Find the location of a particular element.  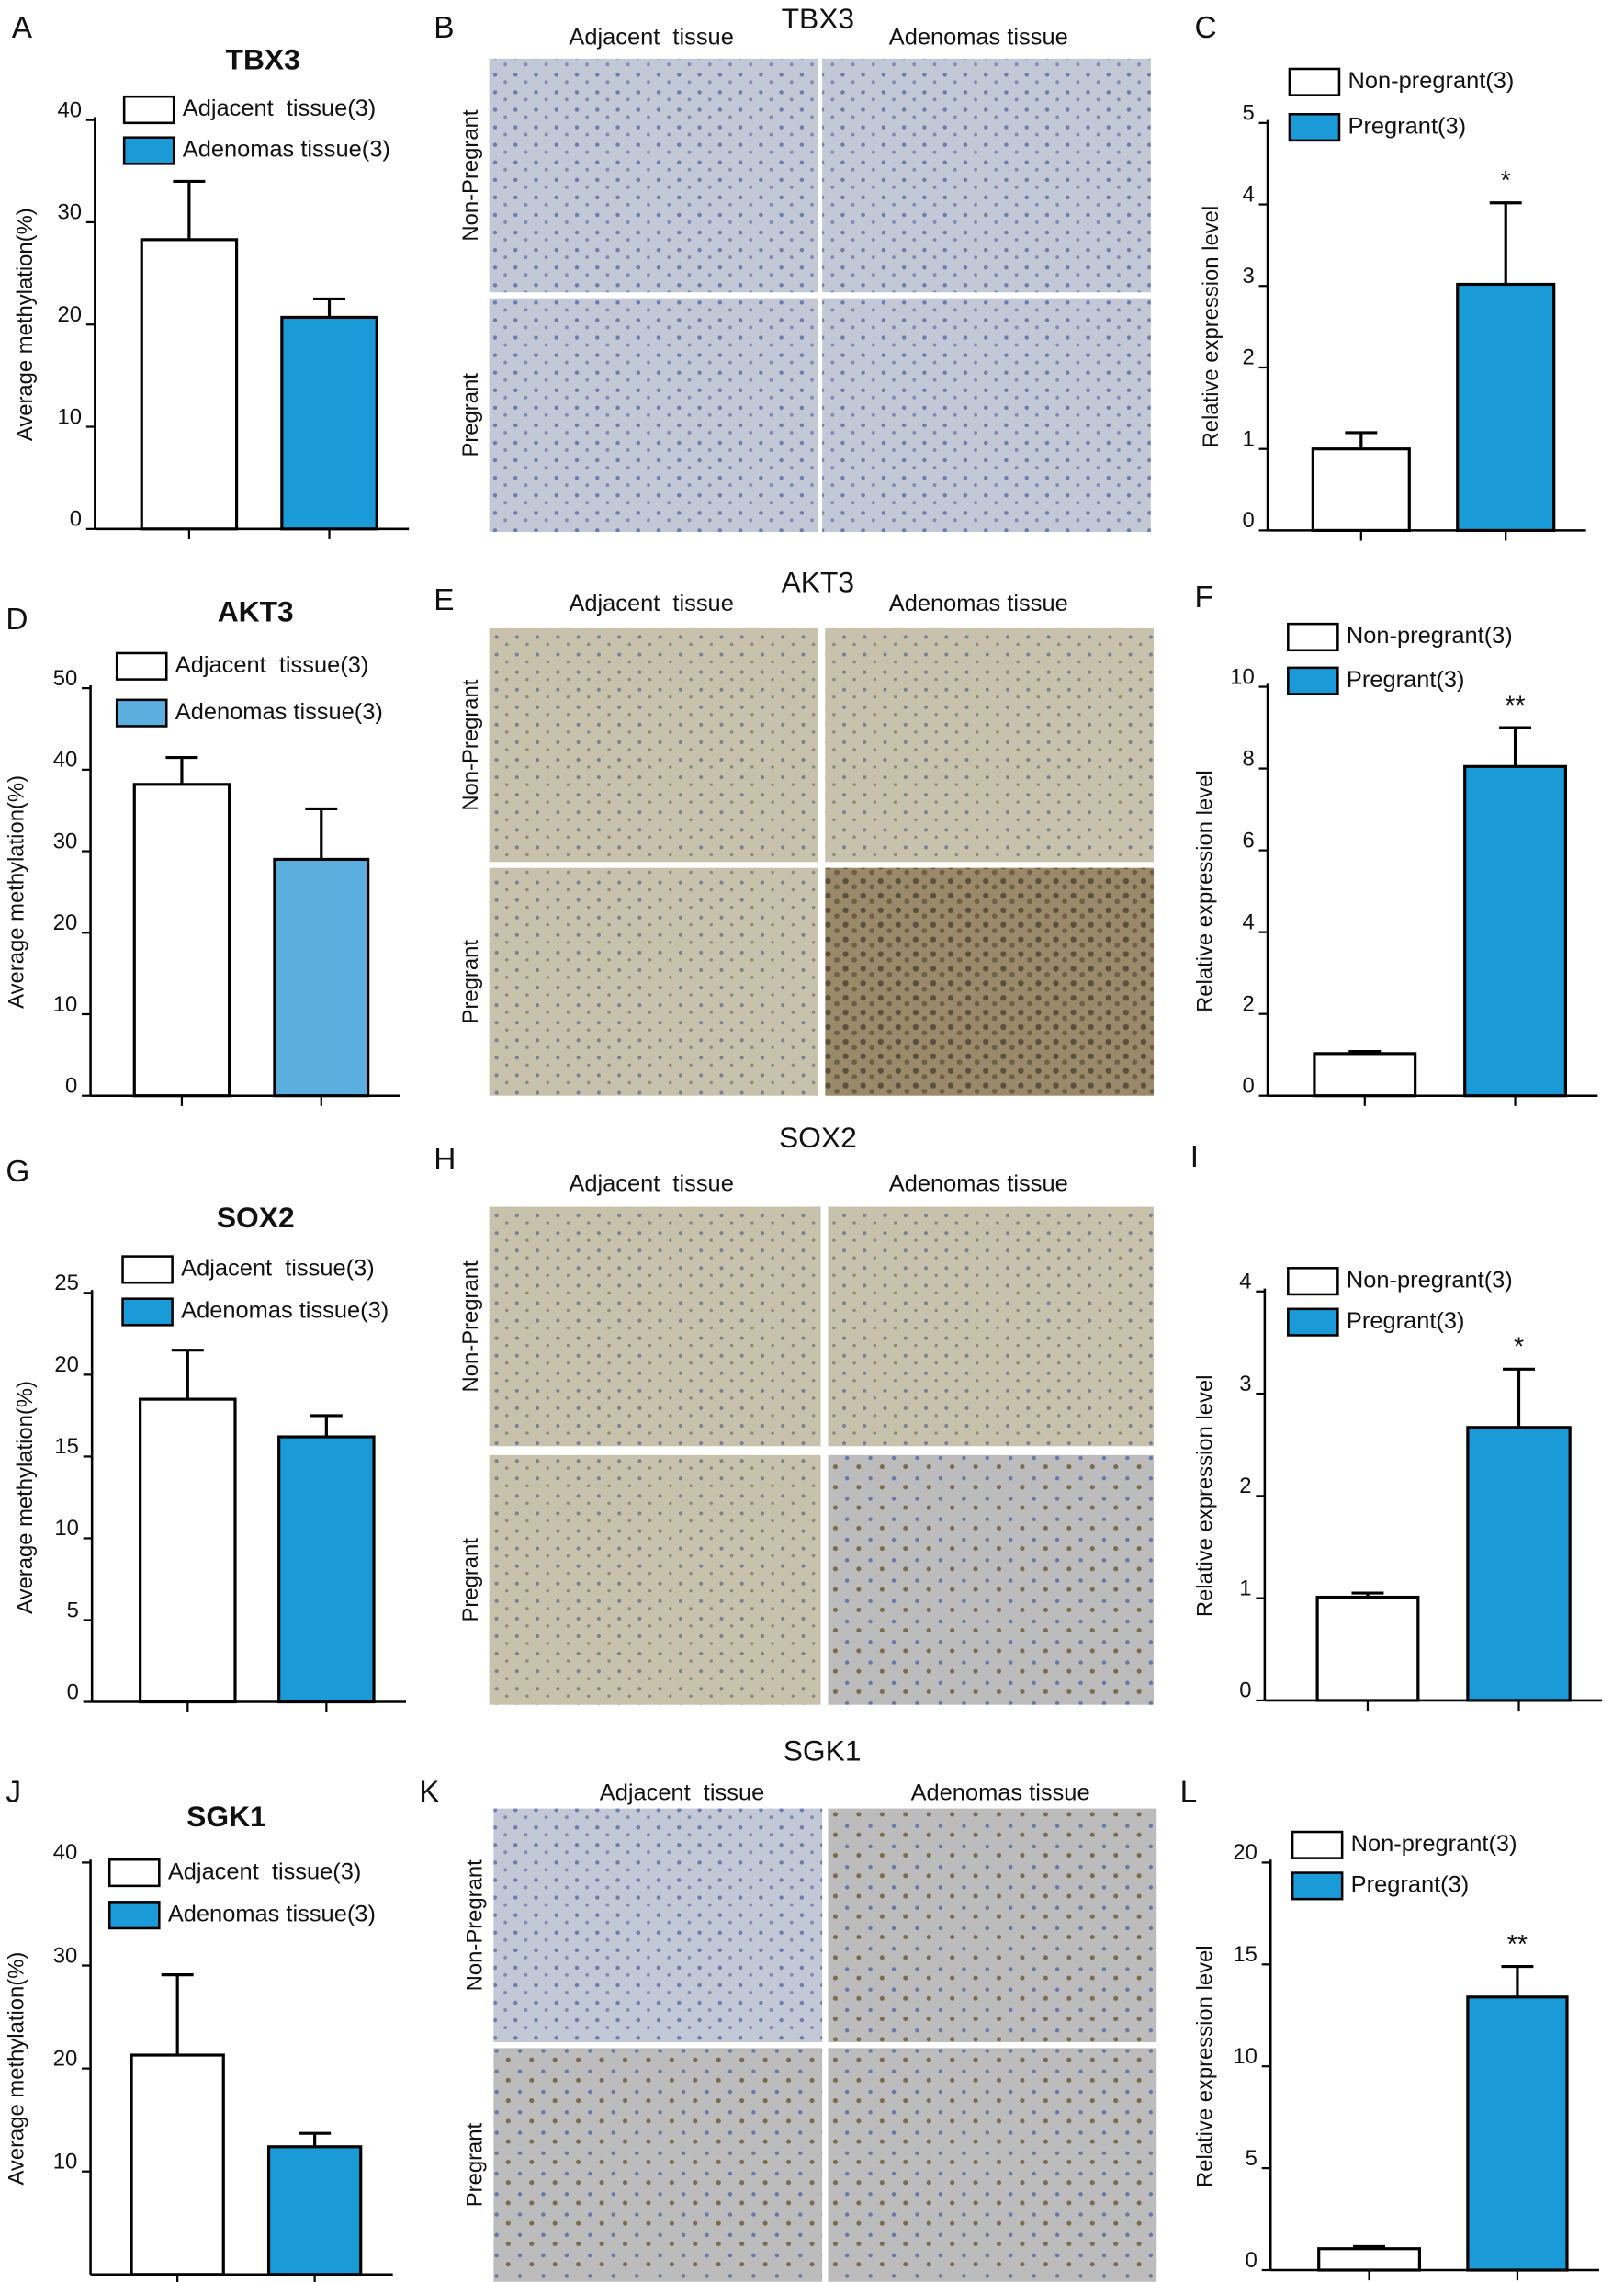

panel-label: F is located at coordinates (1204, 598).